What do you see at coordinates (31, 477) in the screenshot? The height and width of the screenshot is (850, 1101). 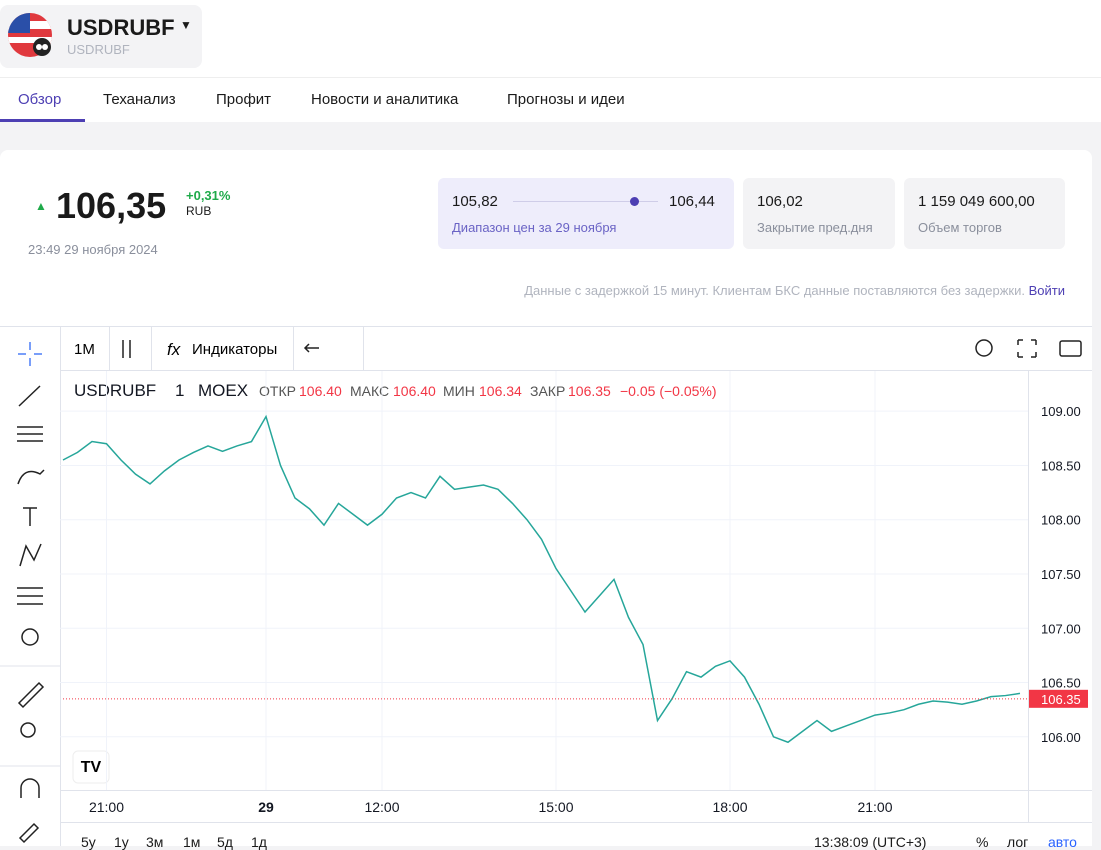 I see `brush-tool-icon` at bounding box center [31, 477].